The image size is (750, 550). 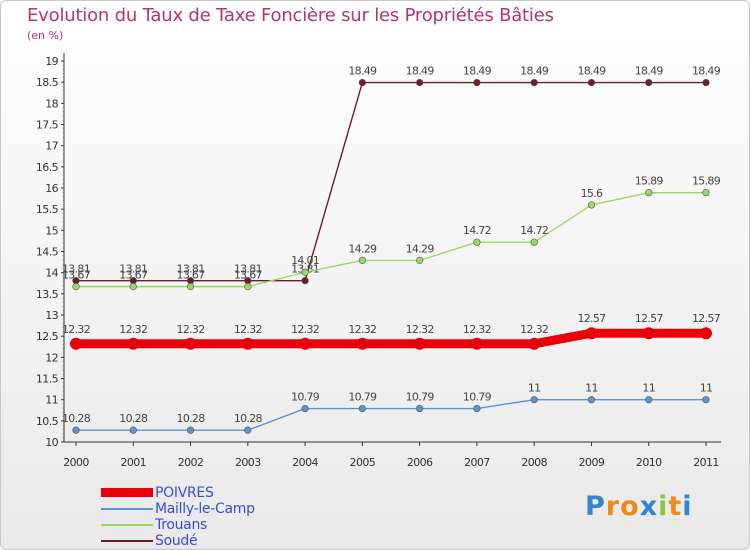 What do you see at coordinates (51, 442) in the screenshot?
I see `y-tick-label: 10` at bounding box center [51, 442].